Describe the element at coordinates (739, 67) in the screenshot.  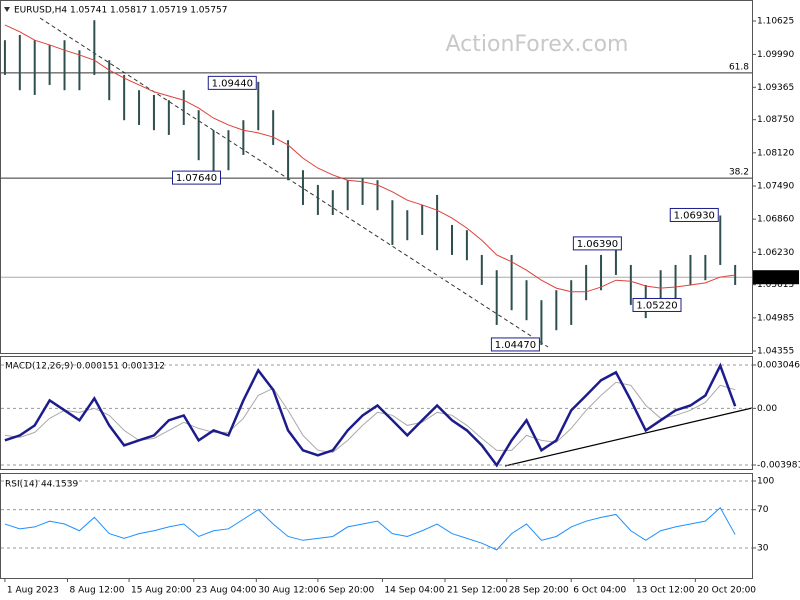
I see `level-label: 61.8` at that location.